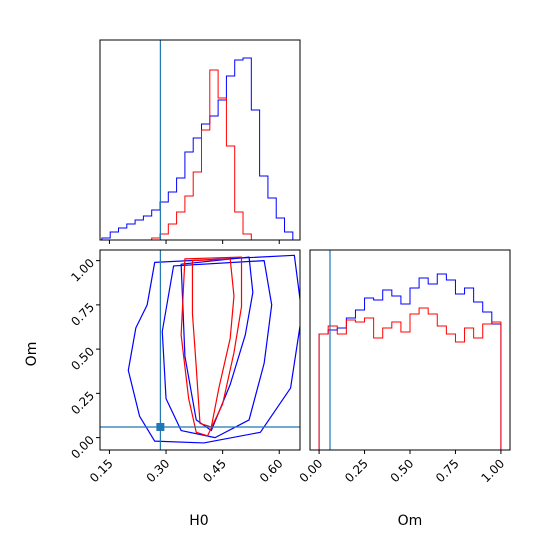 This screenshot has width=550, height=550. I want to click on x-axis-label-om: Om, so click(410, 521).